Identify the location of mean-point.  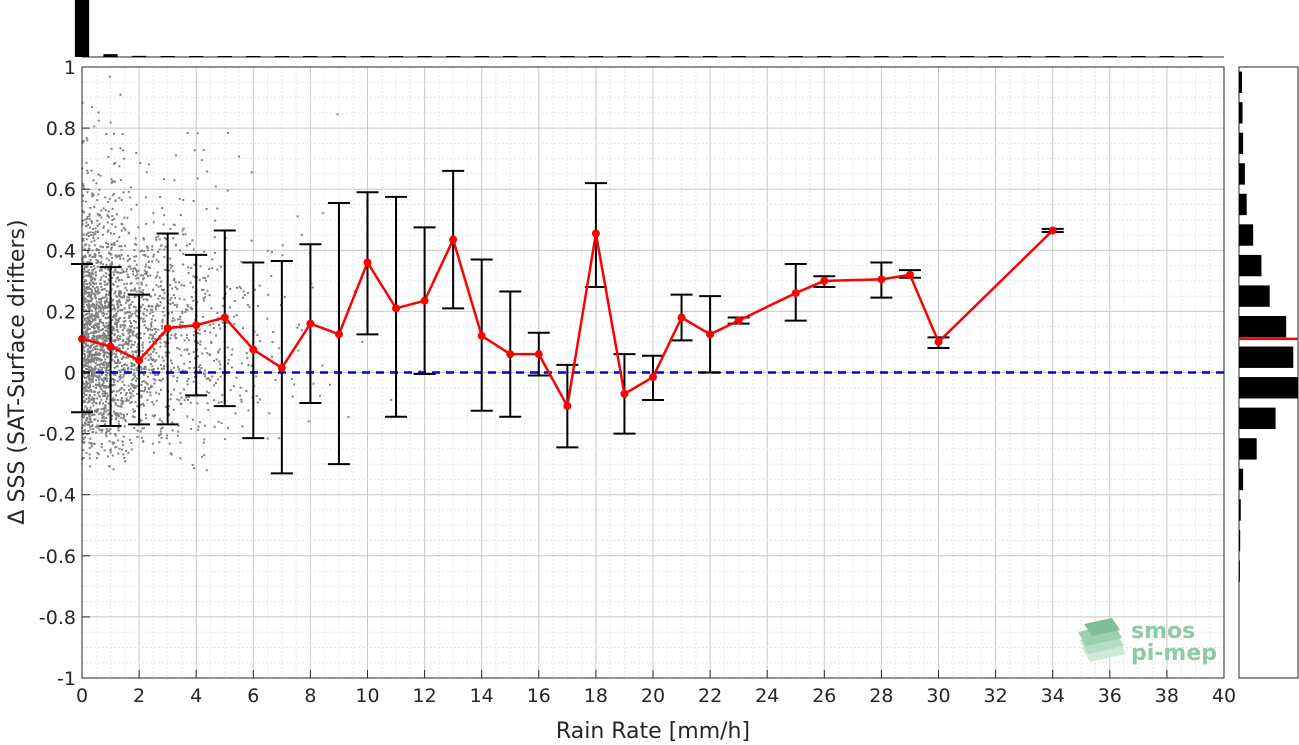
(909, 274).